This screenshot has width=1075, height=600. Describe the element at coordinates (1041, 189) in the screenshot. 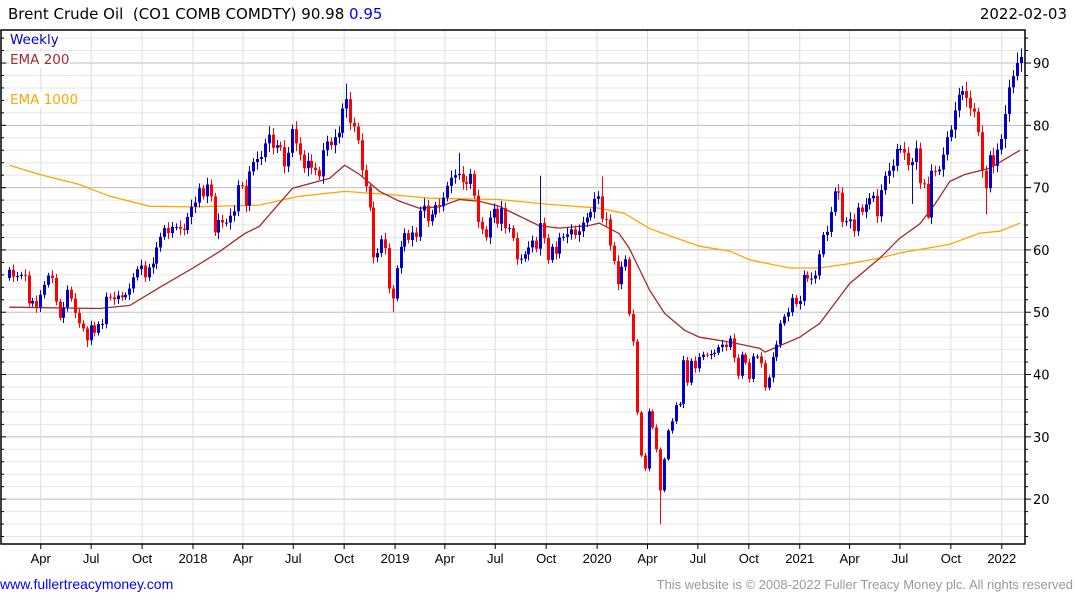

I see `y-tick-label: 70` at that location.